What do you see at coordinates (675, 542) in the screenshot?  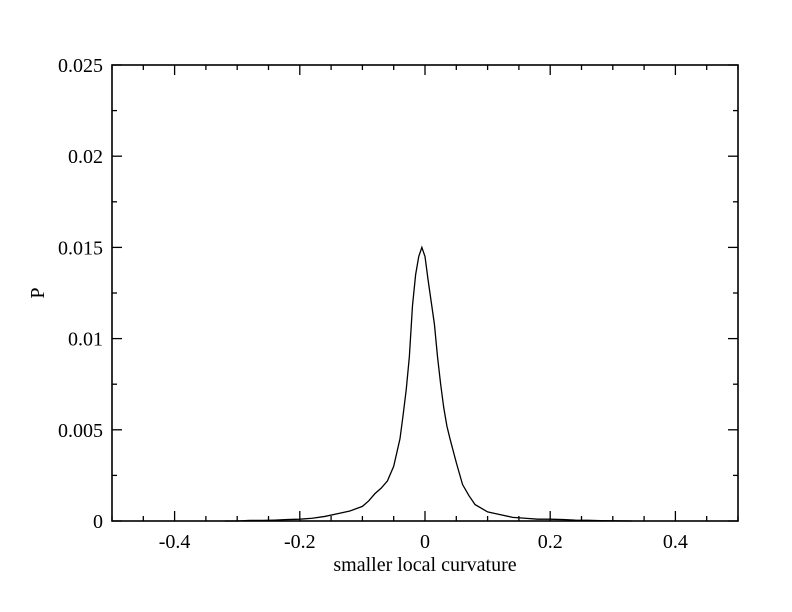 I see `x-tick-label: 0.4` at bounding box center [675, 542].